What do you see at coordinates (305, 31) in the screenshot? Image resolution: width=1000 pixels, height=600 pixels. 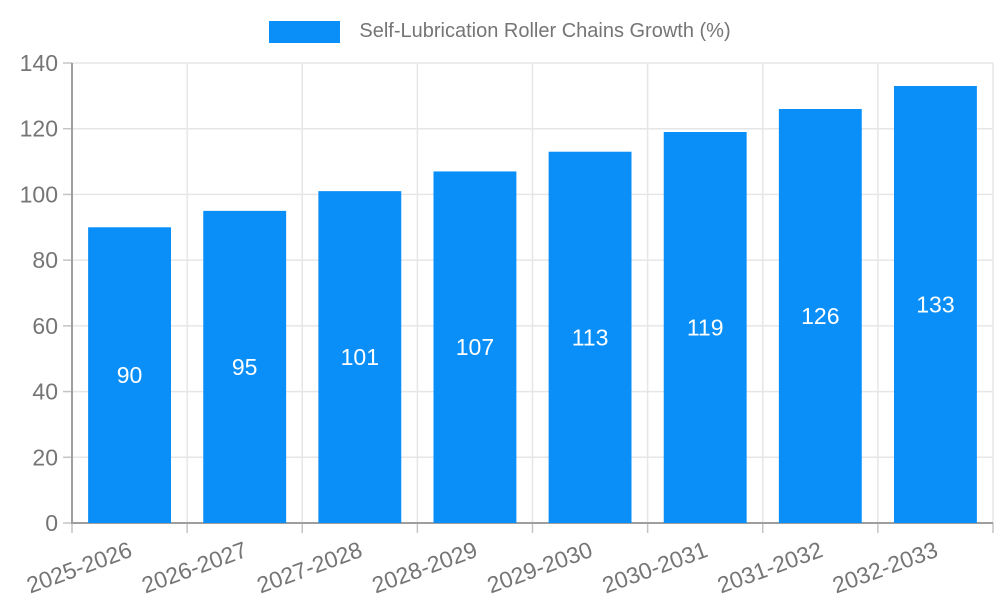 I see `legend-swatch-icon` at bounding box center [305, 31].